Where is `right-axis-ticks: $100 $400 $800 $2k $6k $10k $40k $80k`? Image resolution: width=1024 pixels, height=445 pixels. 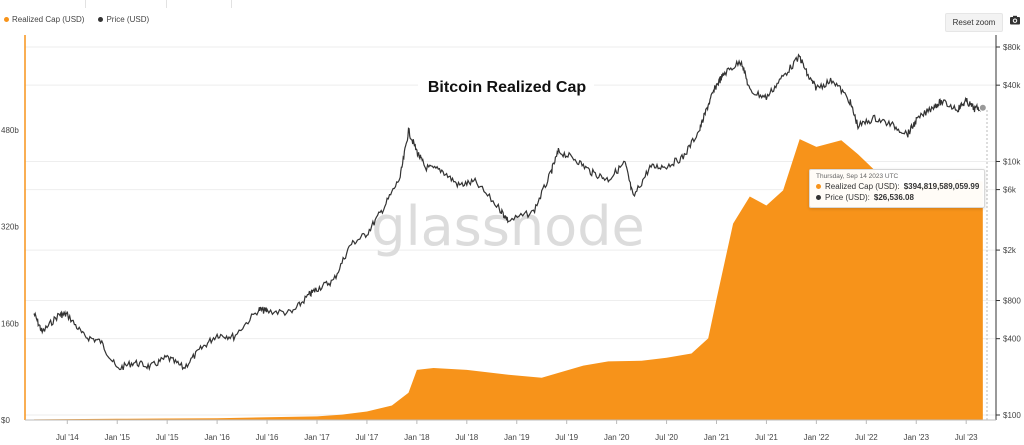
right-axis-ticks: $100 $400 $800 $2k $6k $10k $40k $80k is located at coordinates (1008, 231).